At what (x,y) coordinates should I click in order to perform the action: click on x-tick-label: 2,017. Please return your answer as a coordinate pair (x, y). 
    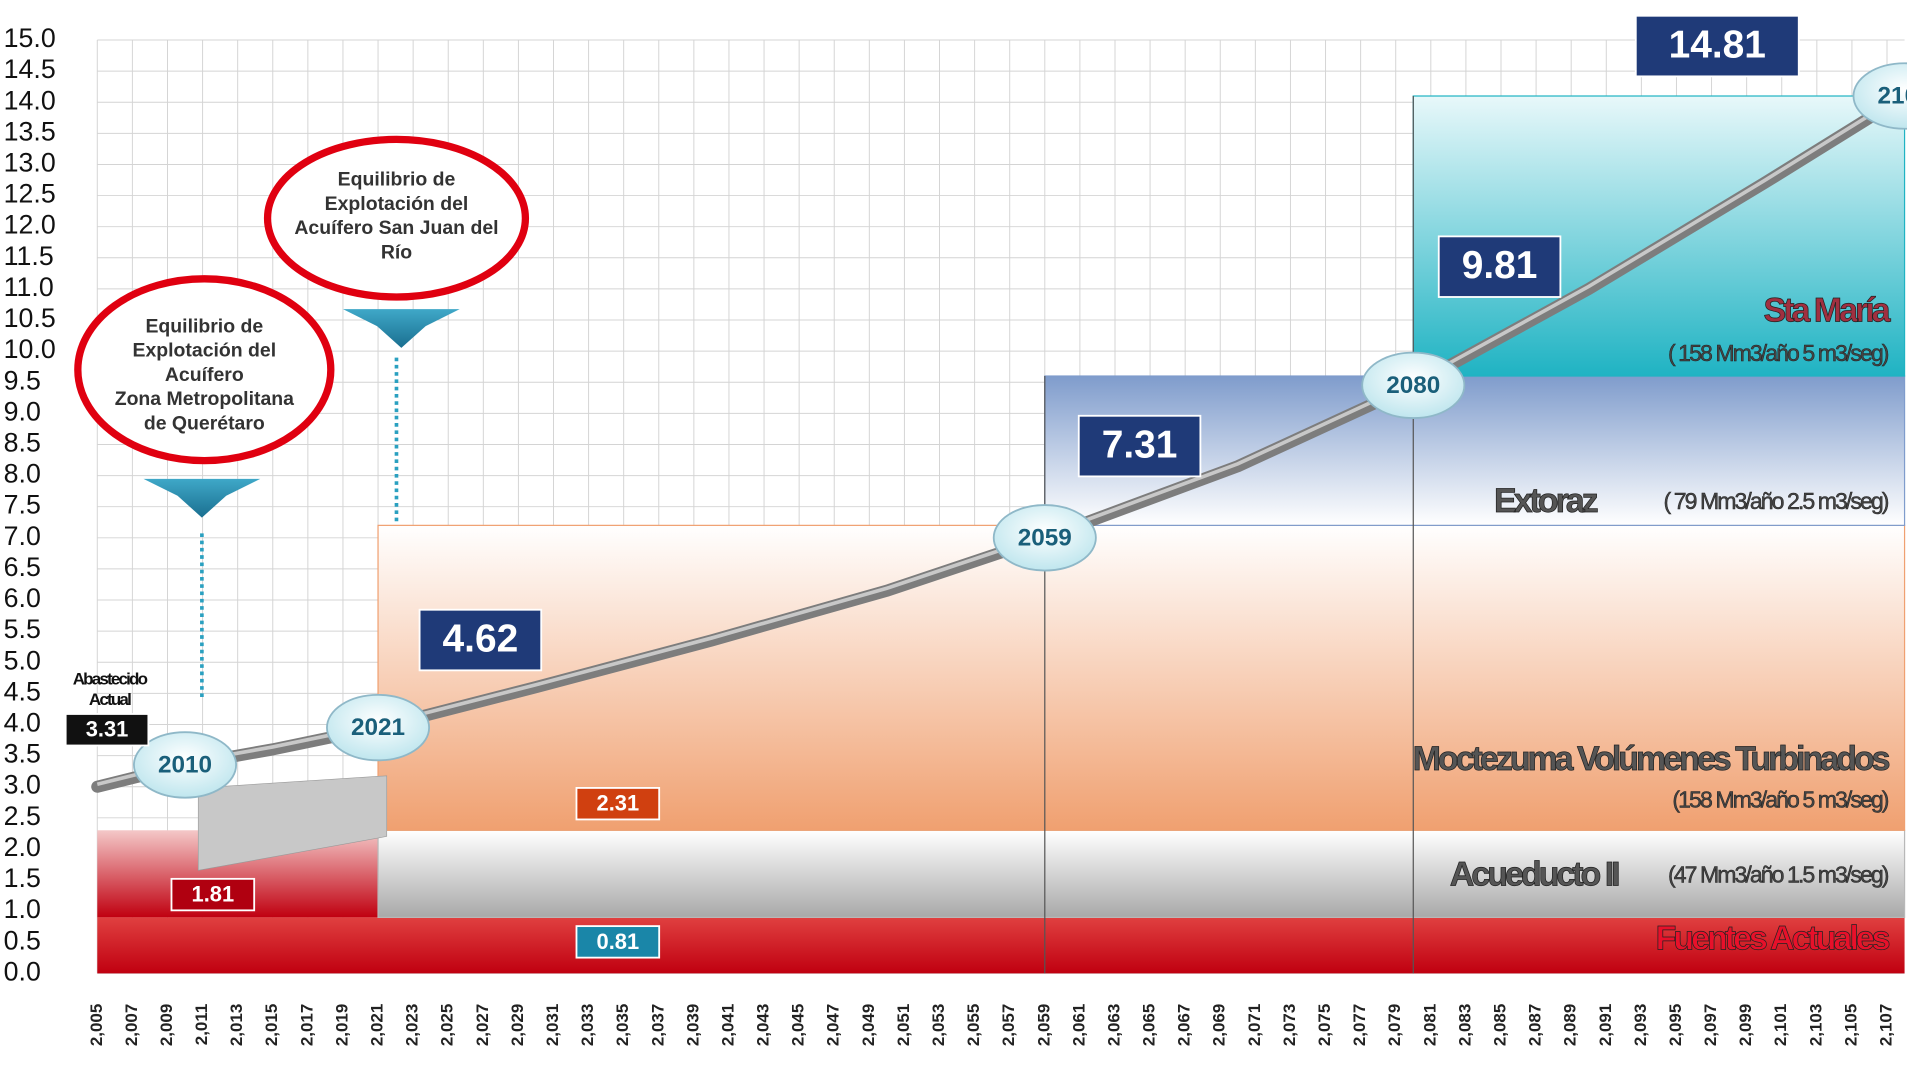
    Looking at the image, I should click on (306, 1025).